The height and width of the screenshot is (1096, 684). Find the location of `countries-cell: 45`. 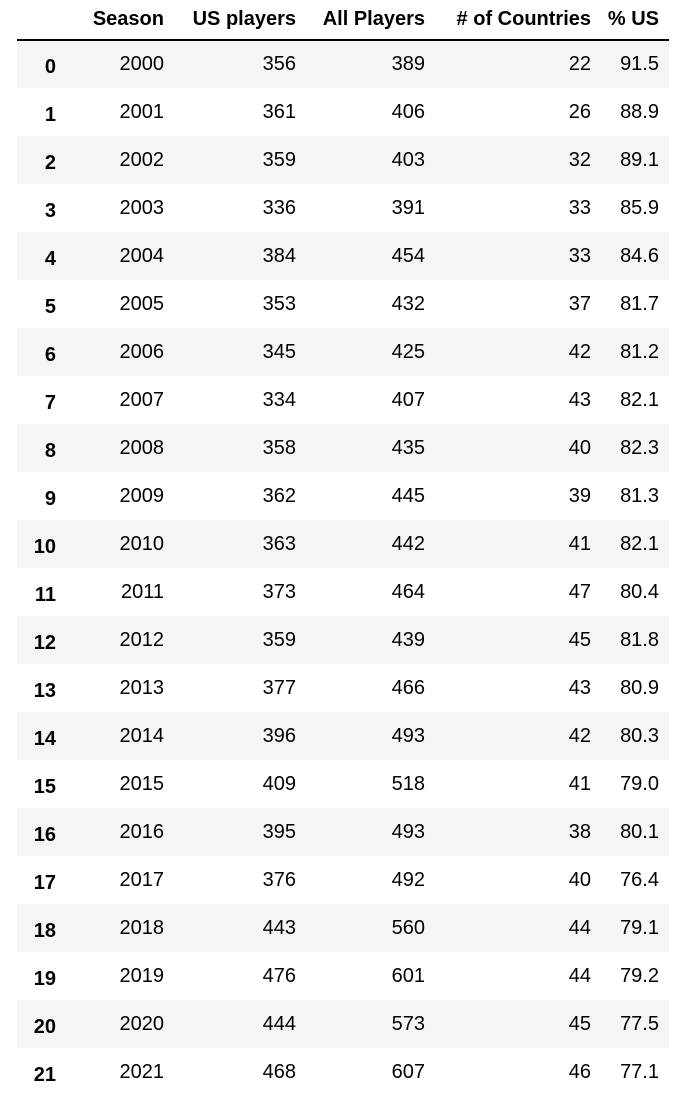

countries-cell: 45 is located at coordinates (579, 639).